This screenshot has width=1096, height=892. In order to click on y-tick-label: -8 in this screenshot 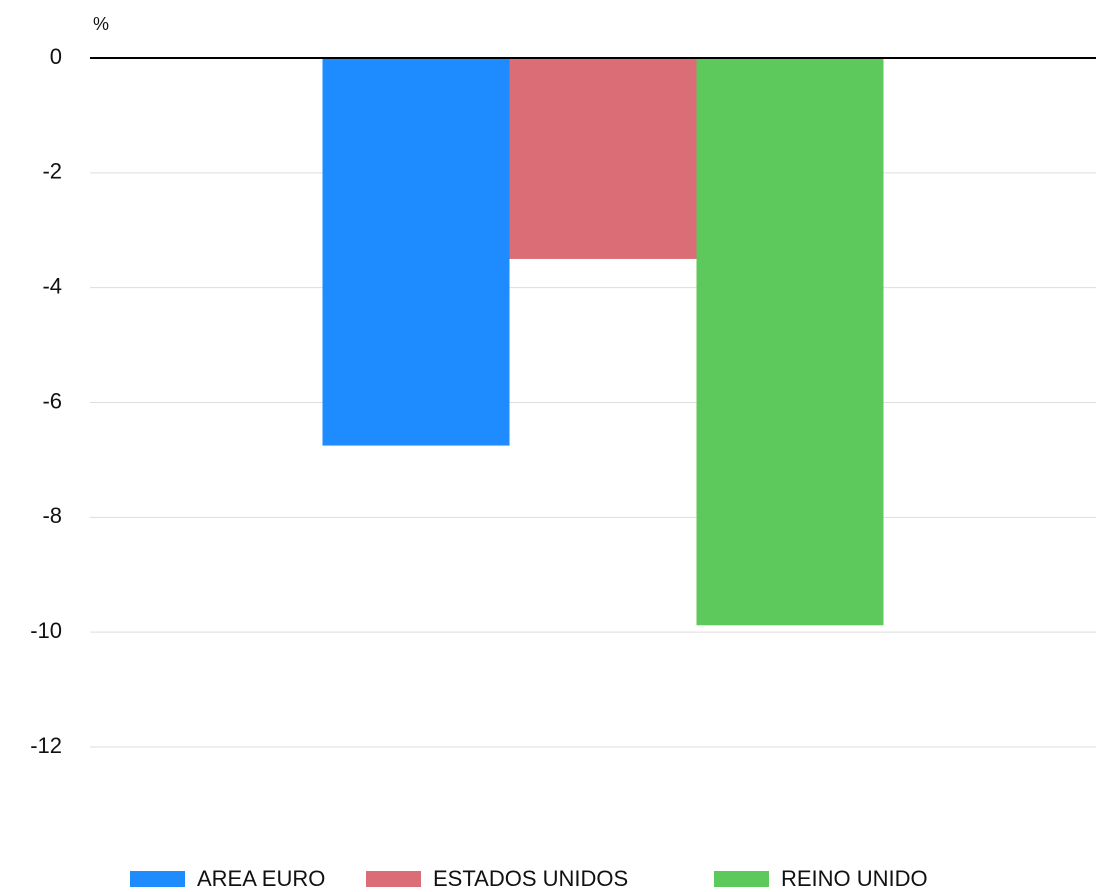, I will do `click(52, 515)`.